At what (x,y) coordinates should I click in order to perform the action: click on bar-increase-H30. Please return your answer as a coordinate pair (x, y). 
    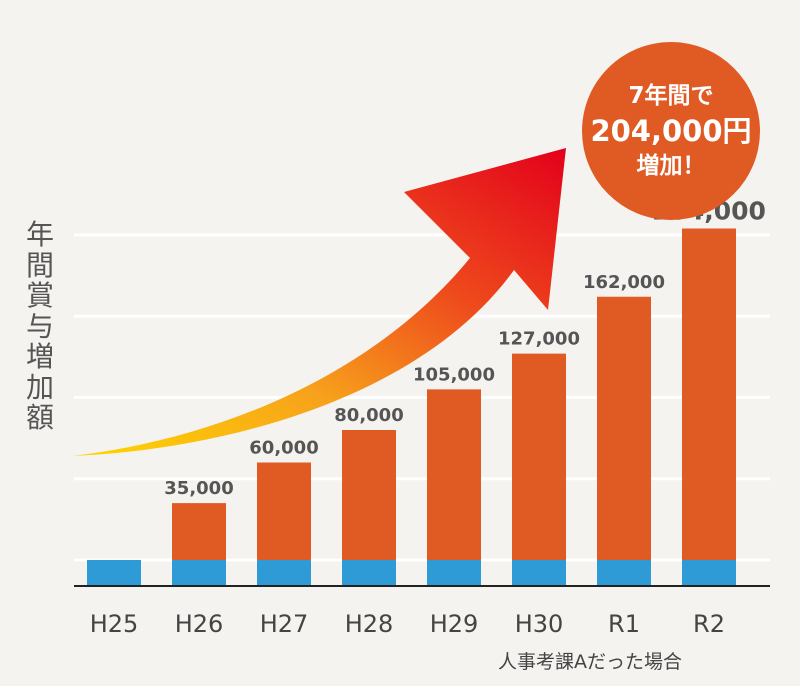
    Looking at the image, I should click on (539, 456).